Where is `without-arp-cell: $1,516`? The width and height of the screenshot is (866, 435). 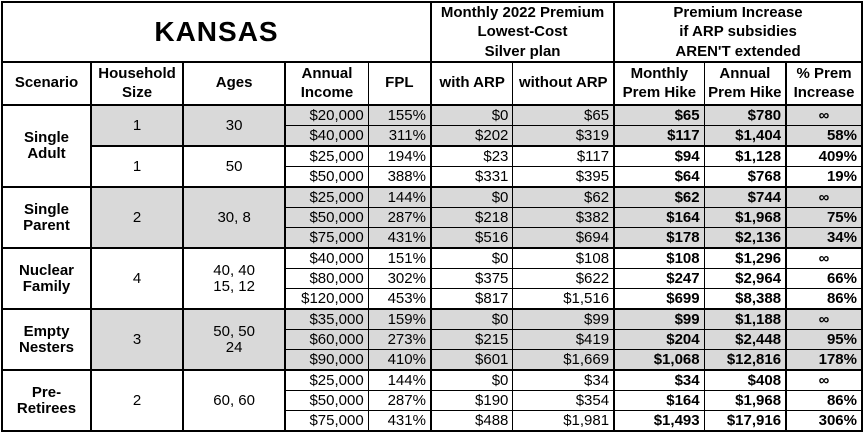 without-arp-cell: $1,516 is located at coordinates (563, 298).